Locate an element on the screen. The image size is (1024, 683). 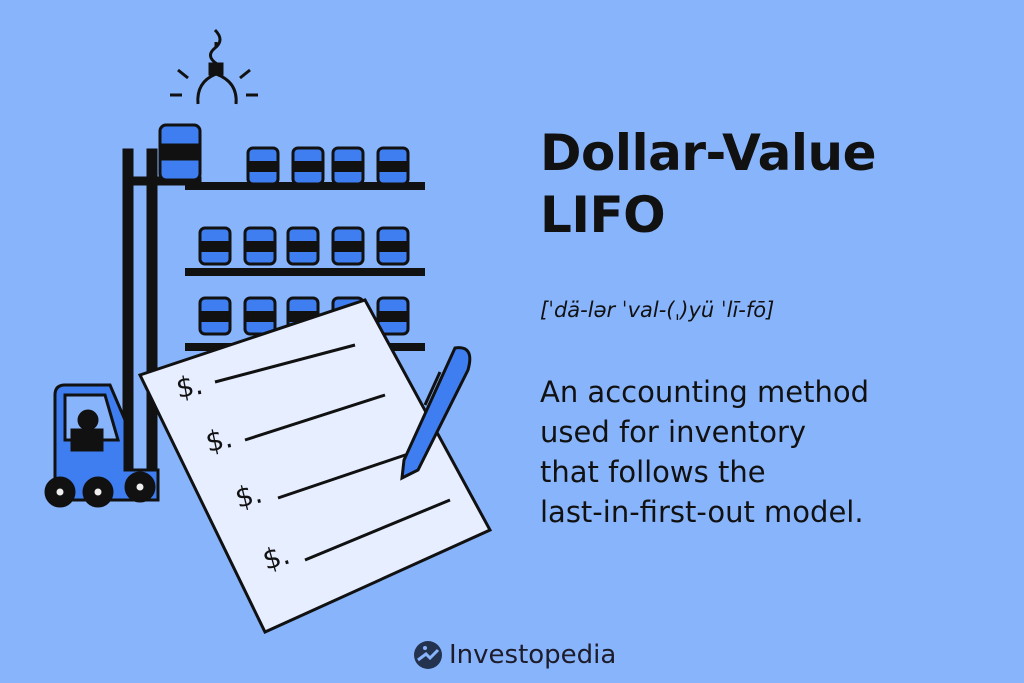
brand-name: Investopedia is located at coordinates (533, 655).